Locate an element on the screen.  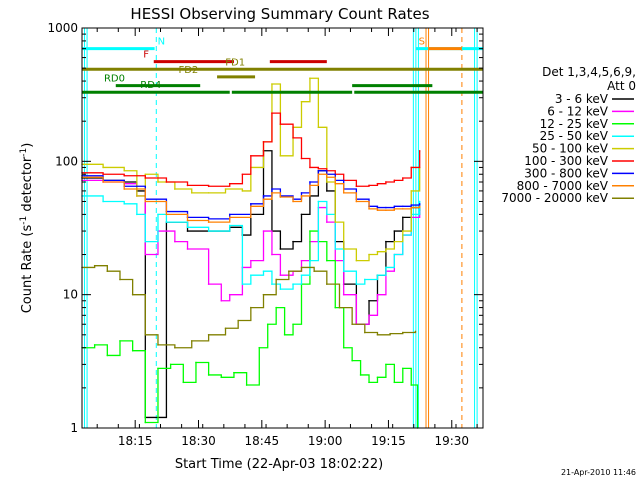
flag-label-s: S is located at coordinates (422, 42).